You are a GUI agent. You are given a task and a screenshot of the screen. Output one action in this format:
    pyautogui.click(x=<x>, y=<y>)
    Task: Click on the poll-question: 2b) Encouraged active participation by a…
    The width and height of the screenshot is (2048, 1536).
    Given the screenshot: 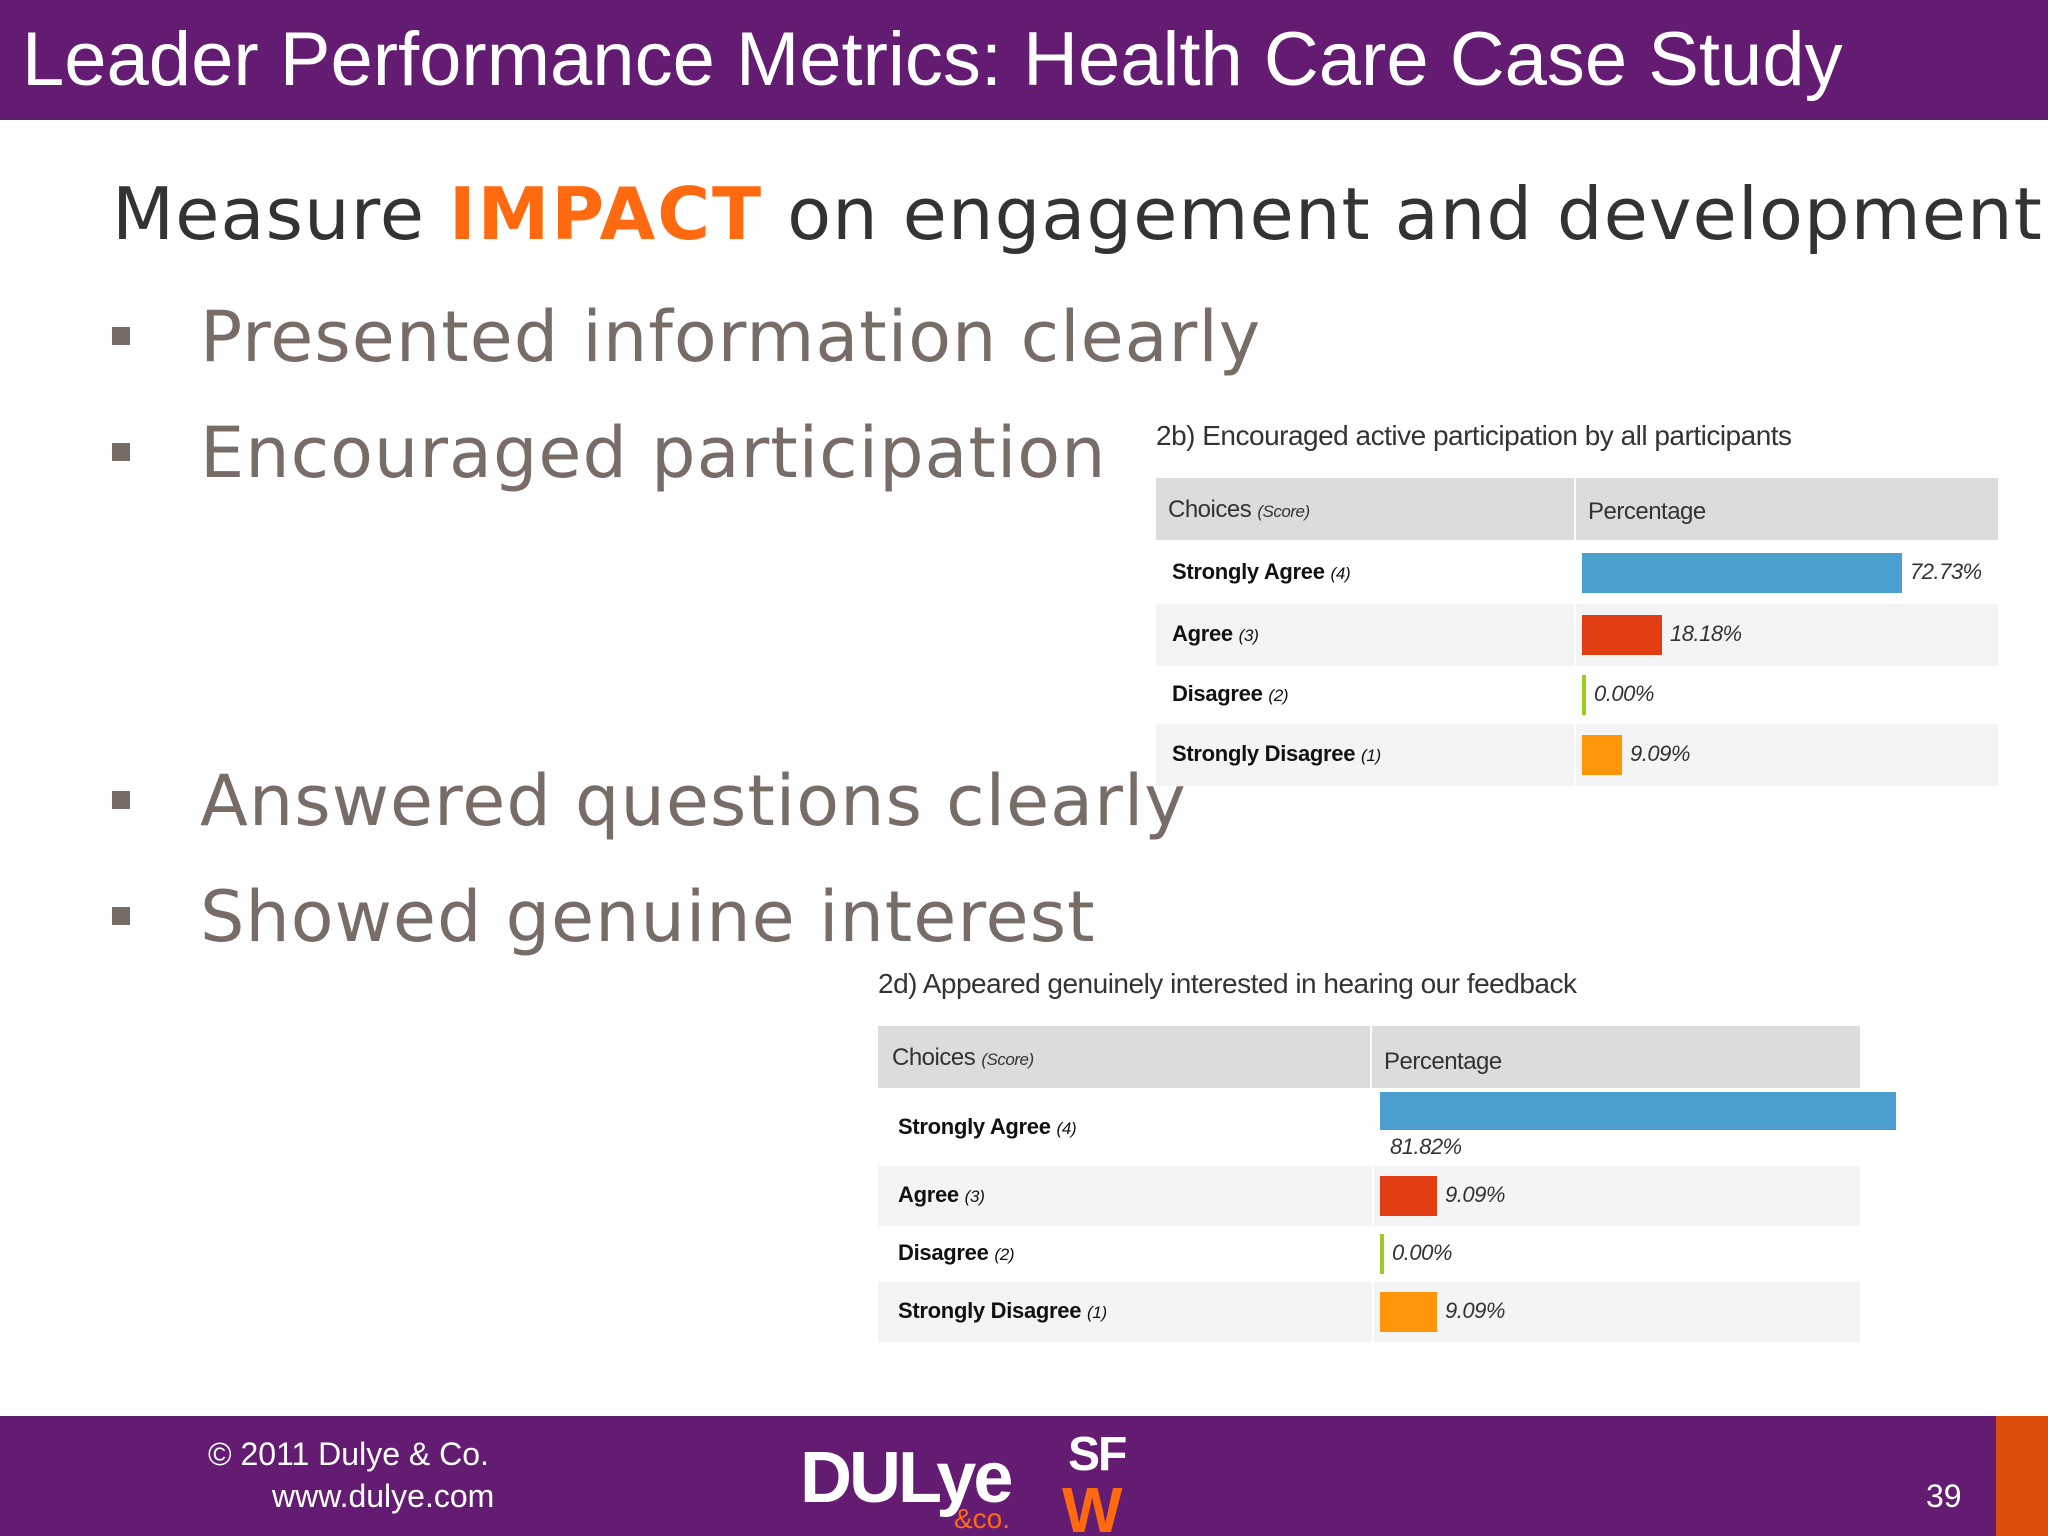 What is the action you would take?
    pyautogui.click(x=1474, y=435)
    